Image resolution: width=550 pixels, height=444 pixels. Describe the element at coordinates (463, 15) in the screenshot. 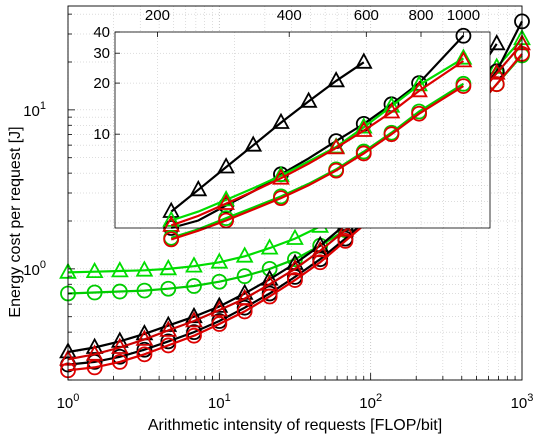

I see `inset-x-tick-label: 1000` at that location.